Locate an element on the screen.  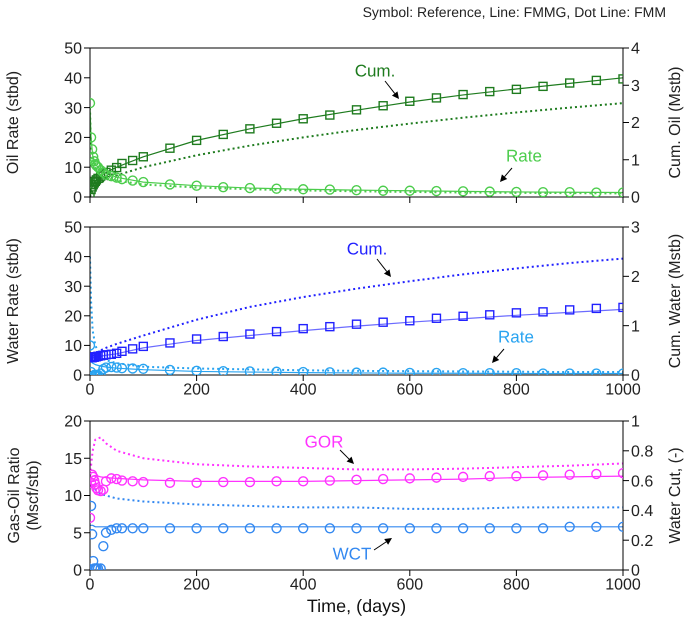
y-tick-label: 5 is located at coordinates (77, 533).